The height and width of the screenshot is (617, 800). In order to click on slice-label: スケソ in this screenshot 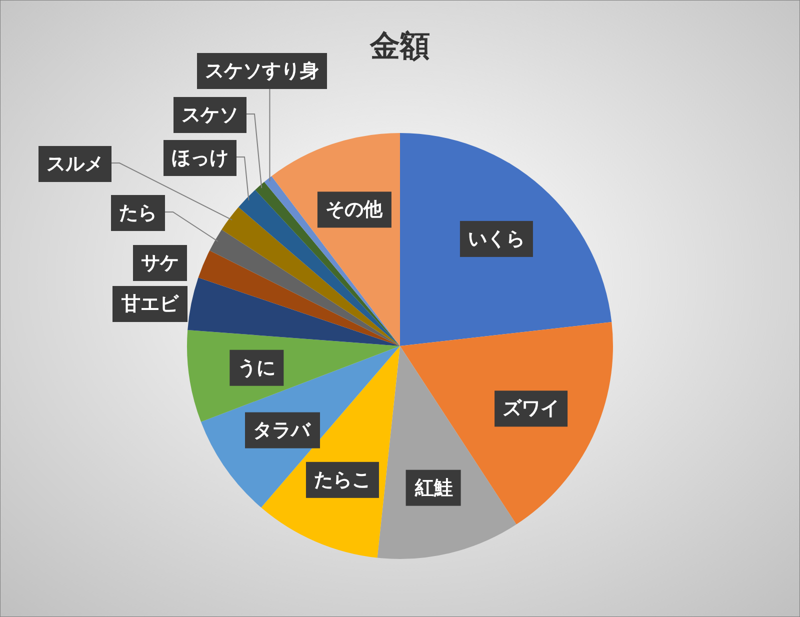, I will do `click(210, 115)`.